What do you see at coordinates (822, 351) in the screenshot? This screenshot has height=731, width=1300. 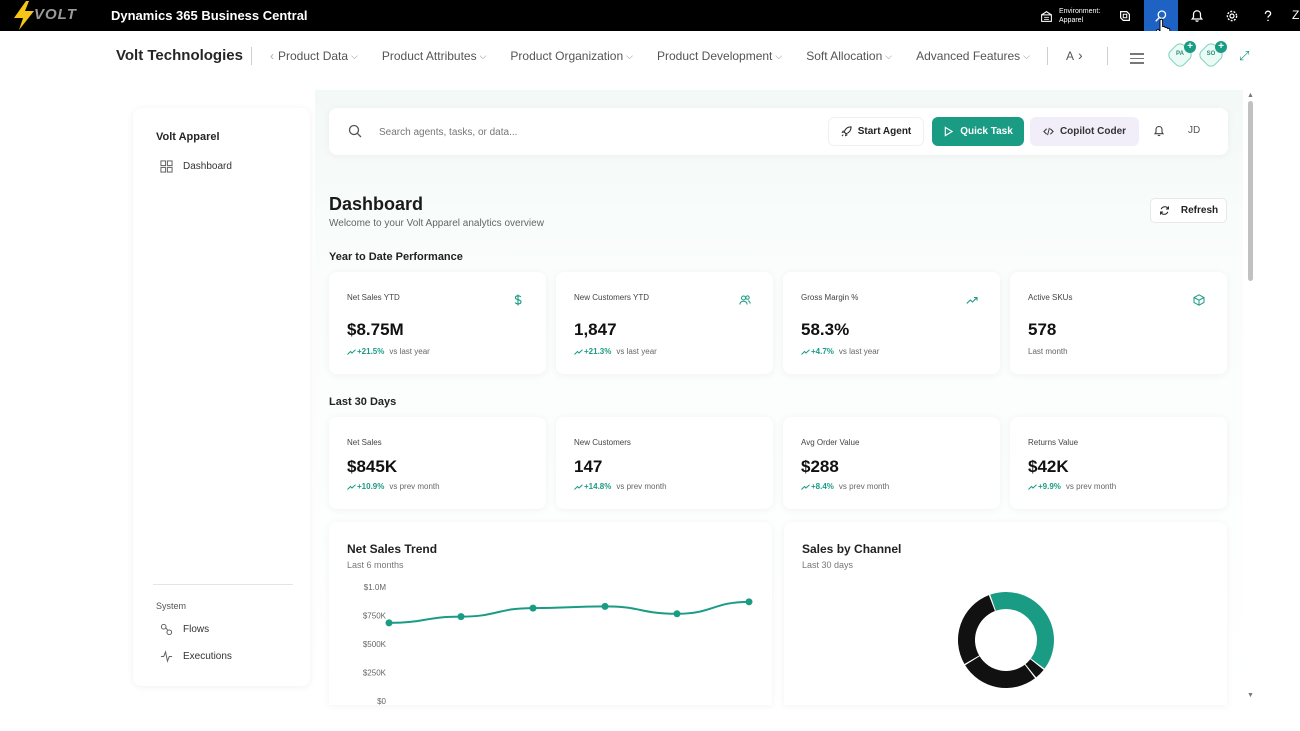 I see `kpi-delta-value: +4.7%` at bounding box center [822, 351].